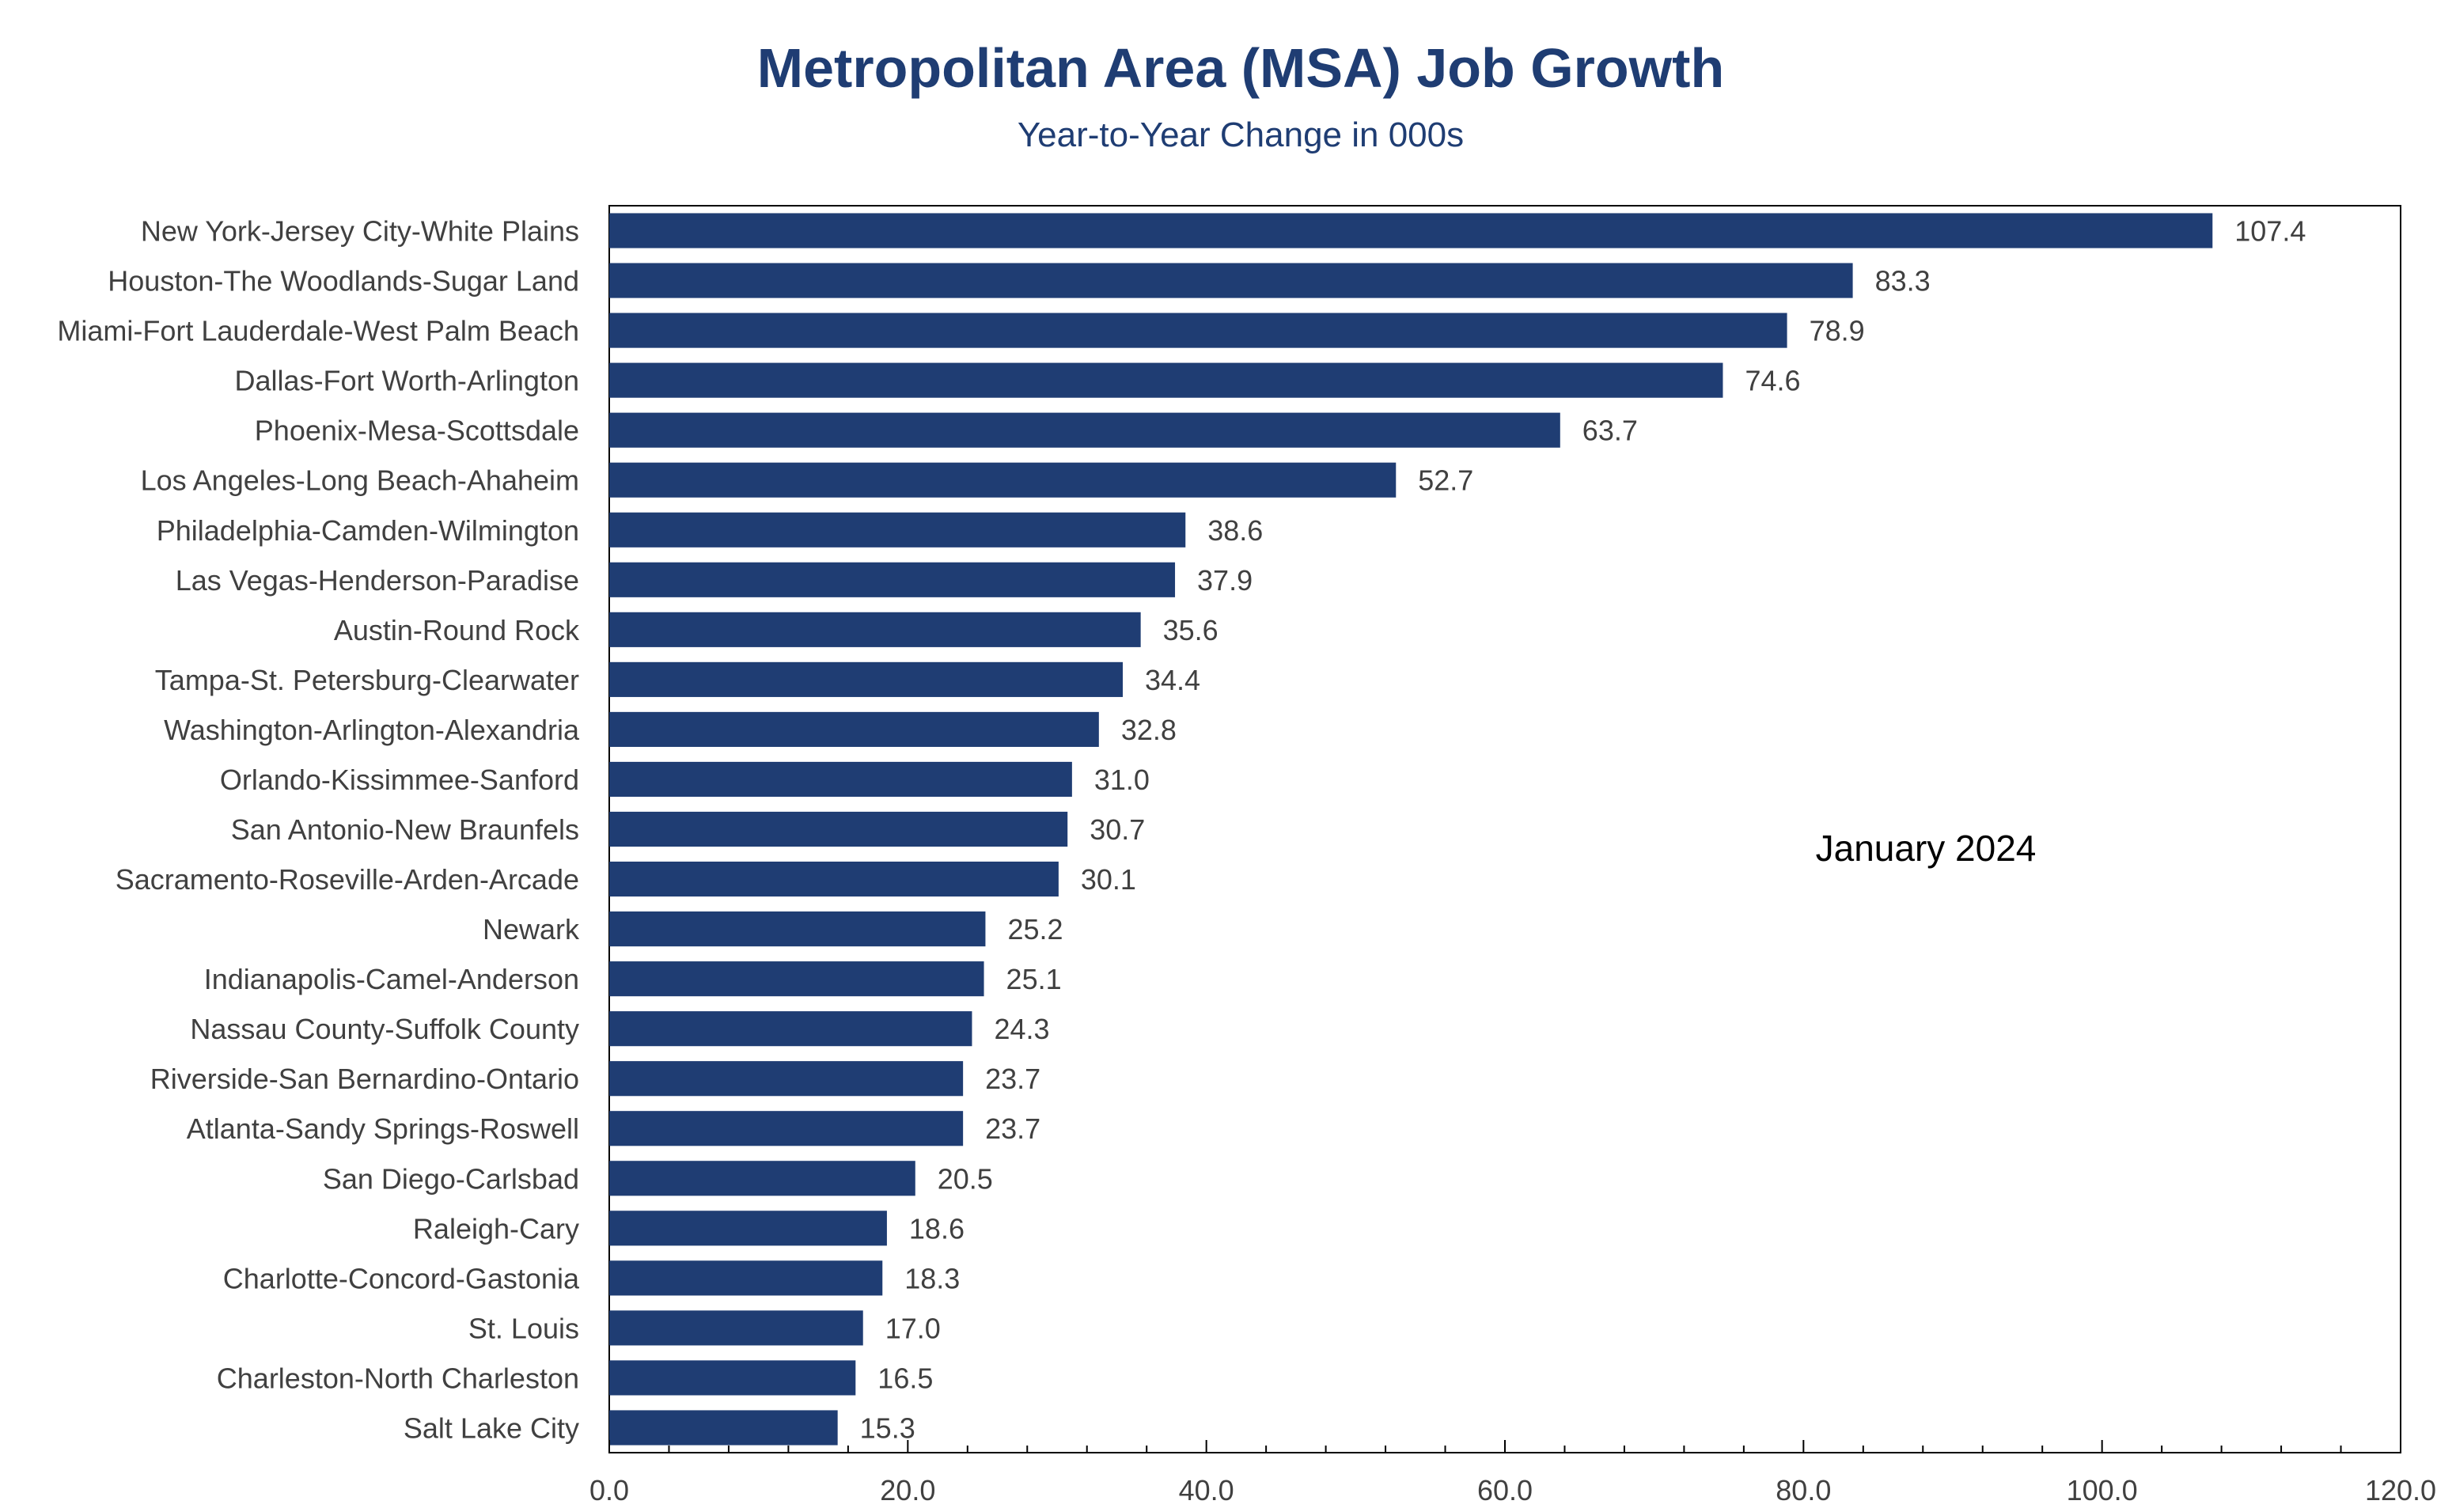 The image size is (2437, 1512). I want to click on x-tick-label: 120.0, so click(2400, 1490).